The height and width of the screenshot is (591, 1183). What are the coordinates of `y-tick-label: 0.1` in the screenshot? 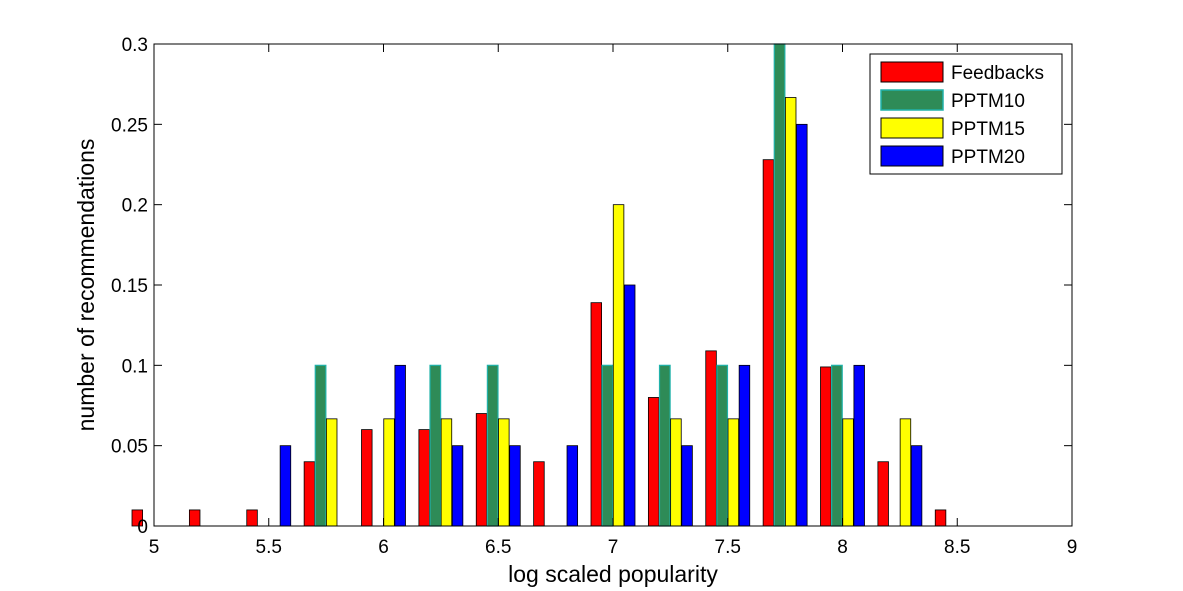 It's located at (135, 366).